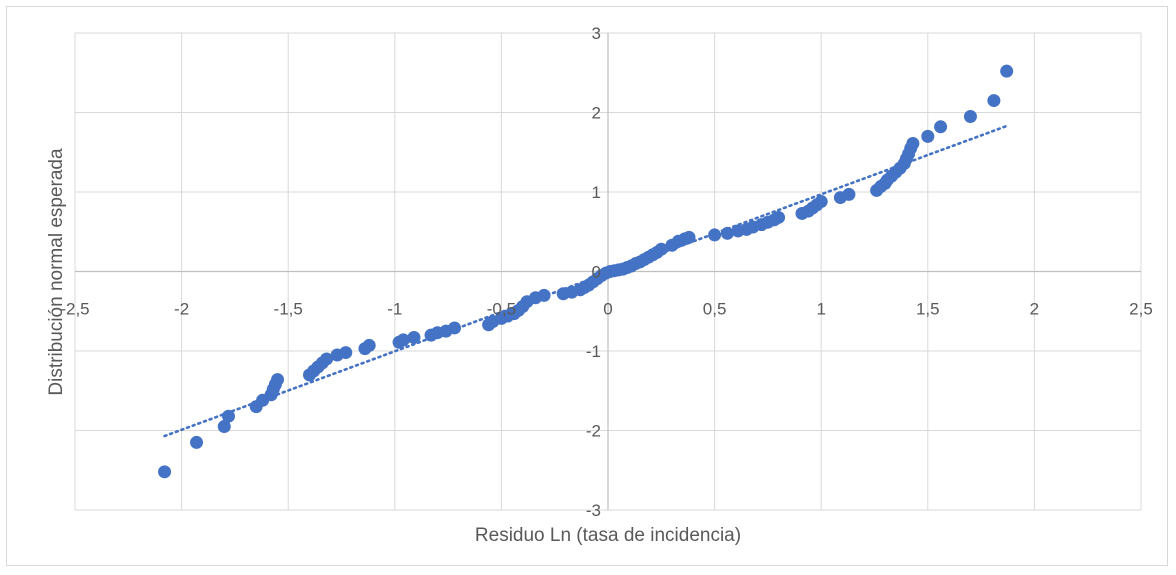 The image size is (1176, 575). I want to click on x-tick-label: -1,5, so click(288, 309).